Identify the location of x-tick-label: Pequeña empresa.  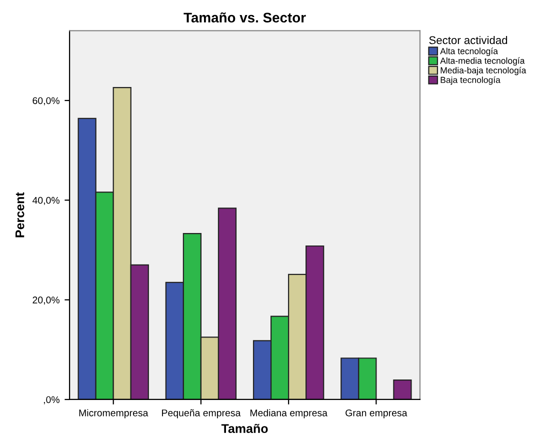
(201, 413).